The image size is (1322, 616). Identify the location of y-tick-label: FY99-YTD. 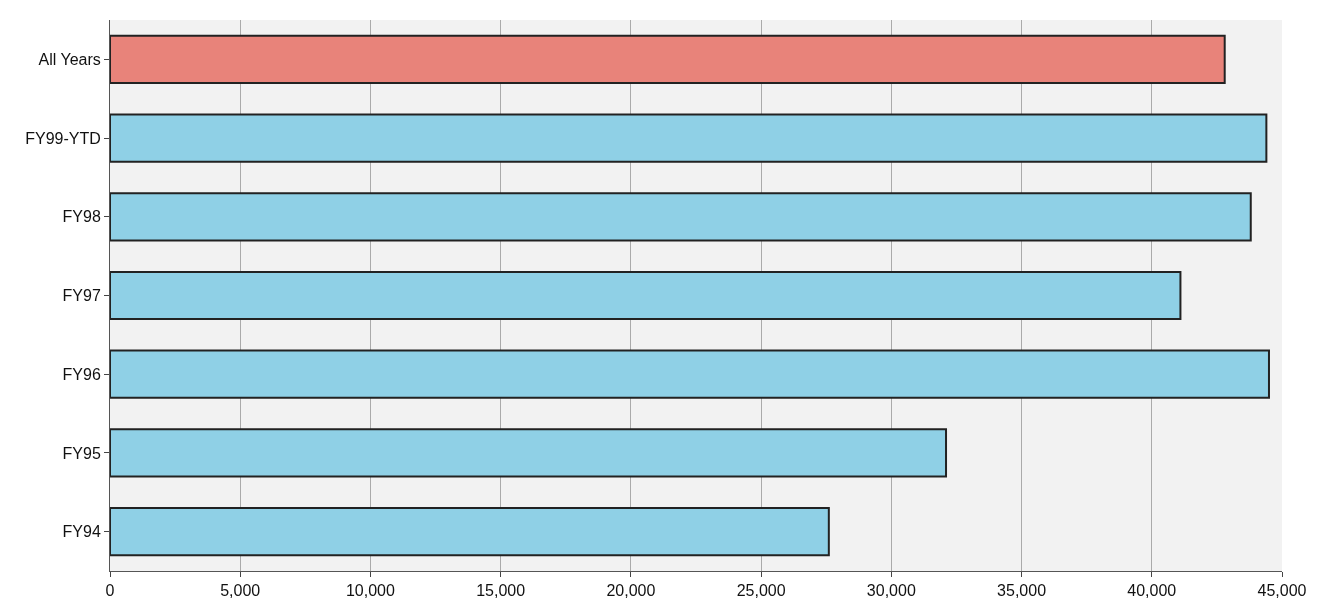
(63, 138).